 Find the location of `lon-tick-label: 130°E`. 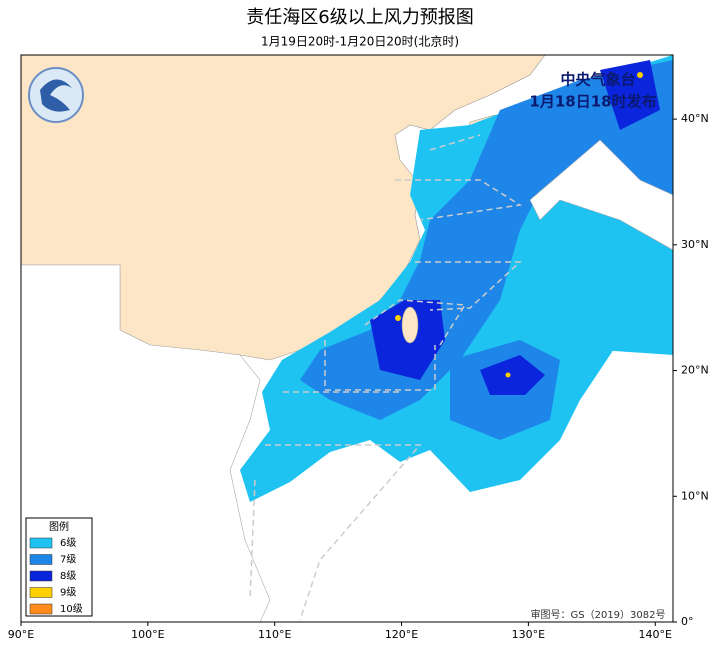

lon-tick-label: 130°E is located at coordinates (528, 634).